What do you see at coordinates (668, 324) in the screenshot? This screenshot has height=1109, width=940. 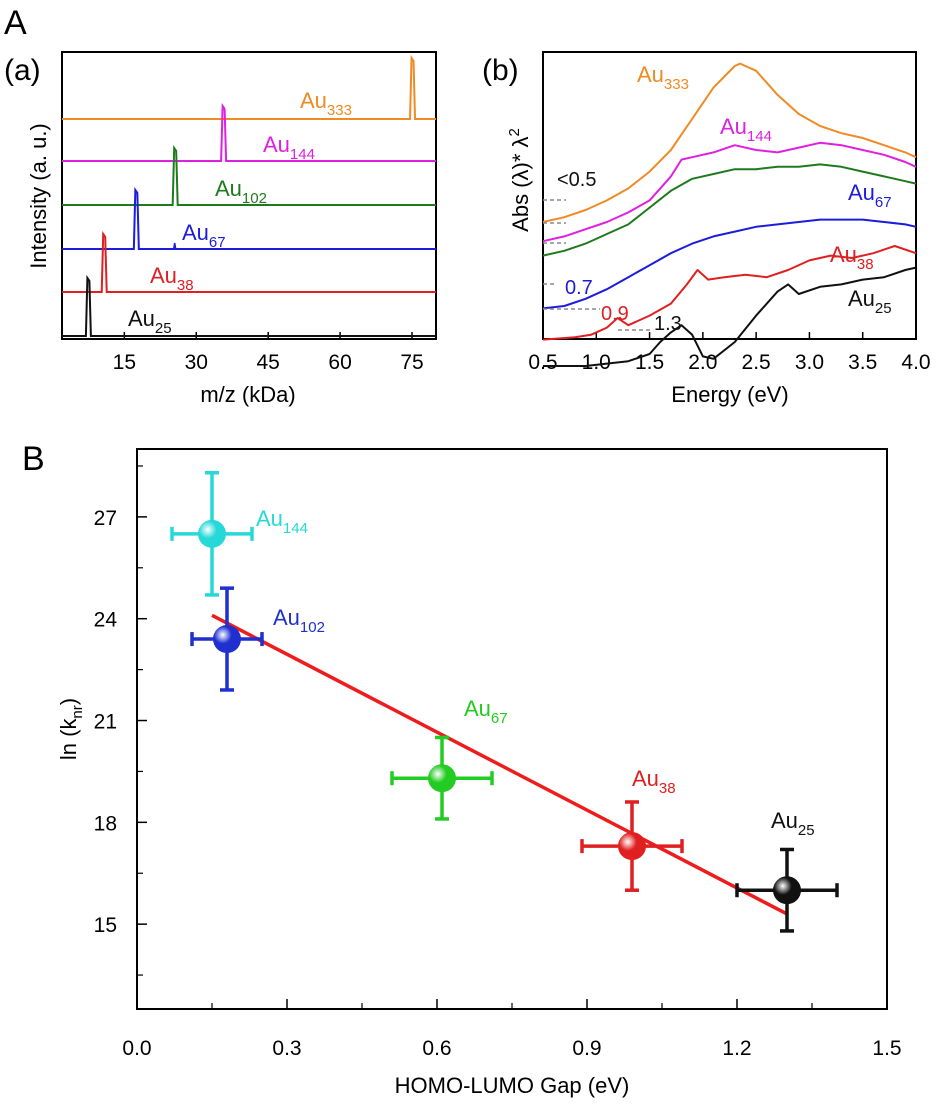 I see `gap-value-label: 1.3` at bounding box center [668, 324].